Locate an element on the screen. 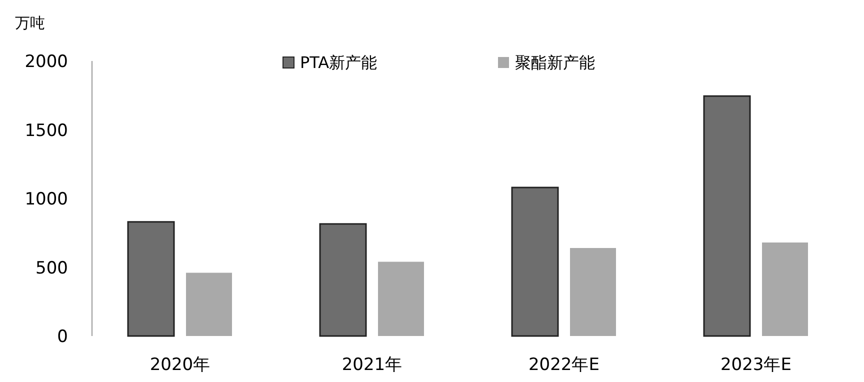  y-axis-title: 万吨 is located at coordinates (30, 23).